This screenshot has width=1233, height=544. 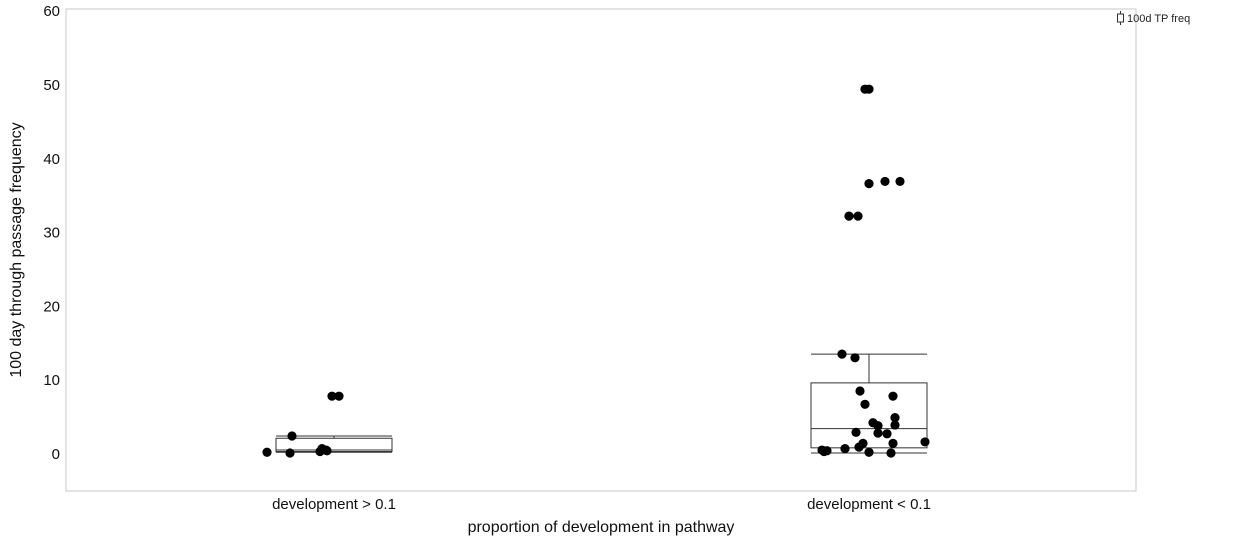 I want to click on y-axis-title: 100 day through passage frequency, so click(x=16, y=249).